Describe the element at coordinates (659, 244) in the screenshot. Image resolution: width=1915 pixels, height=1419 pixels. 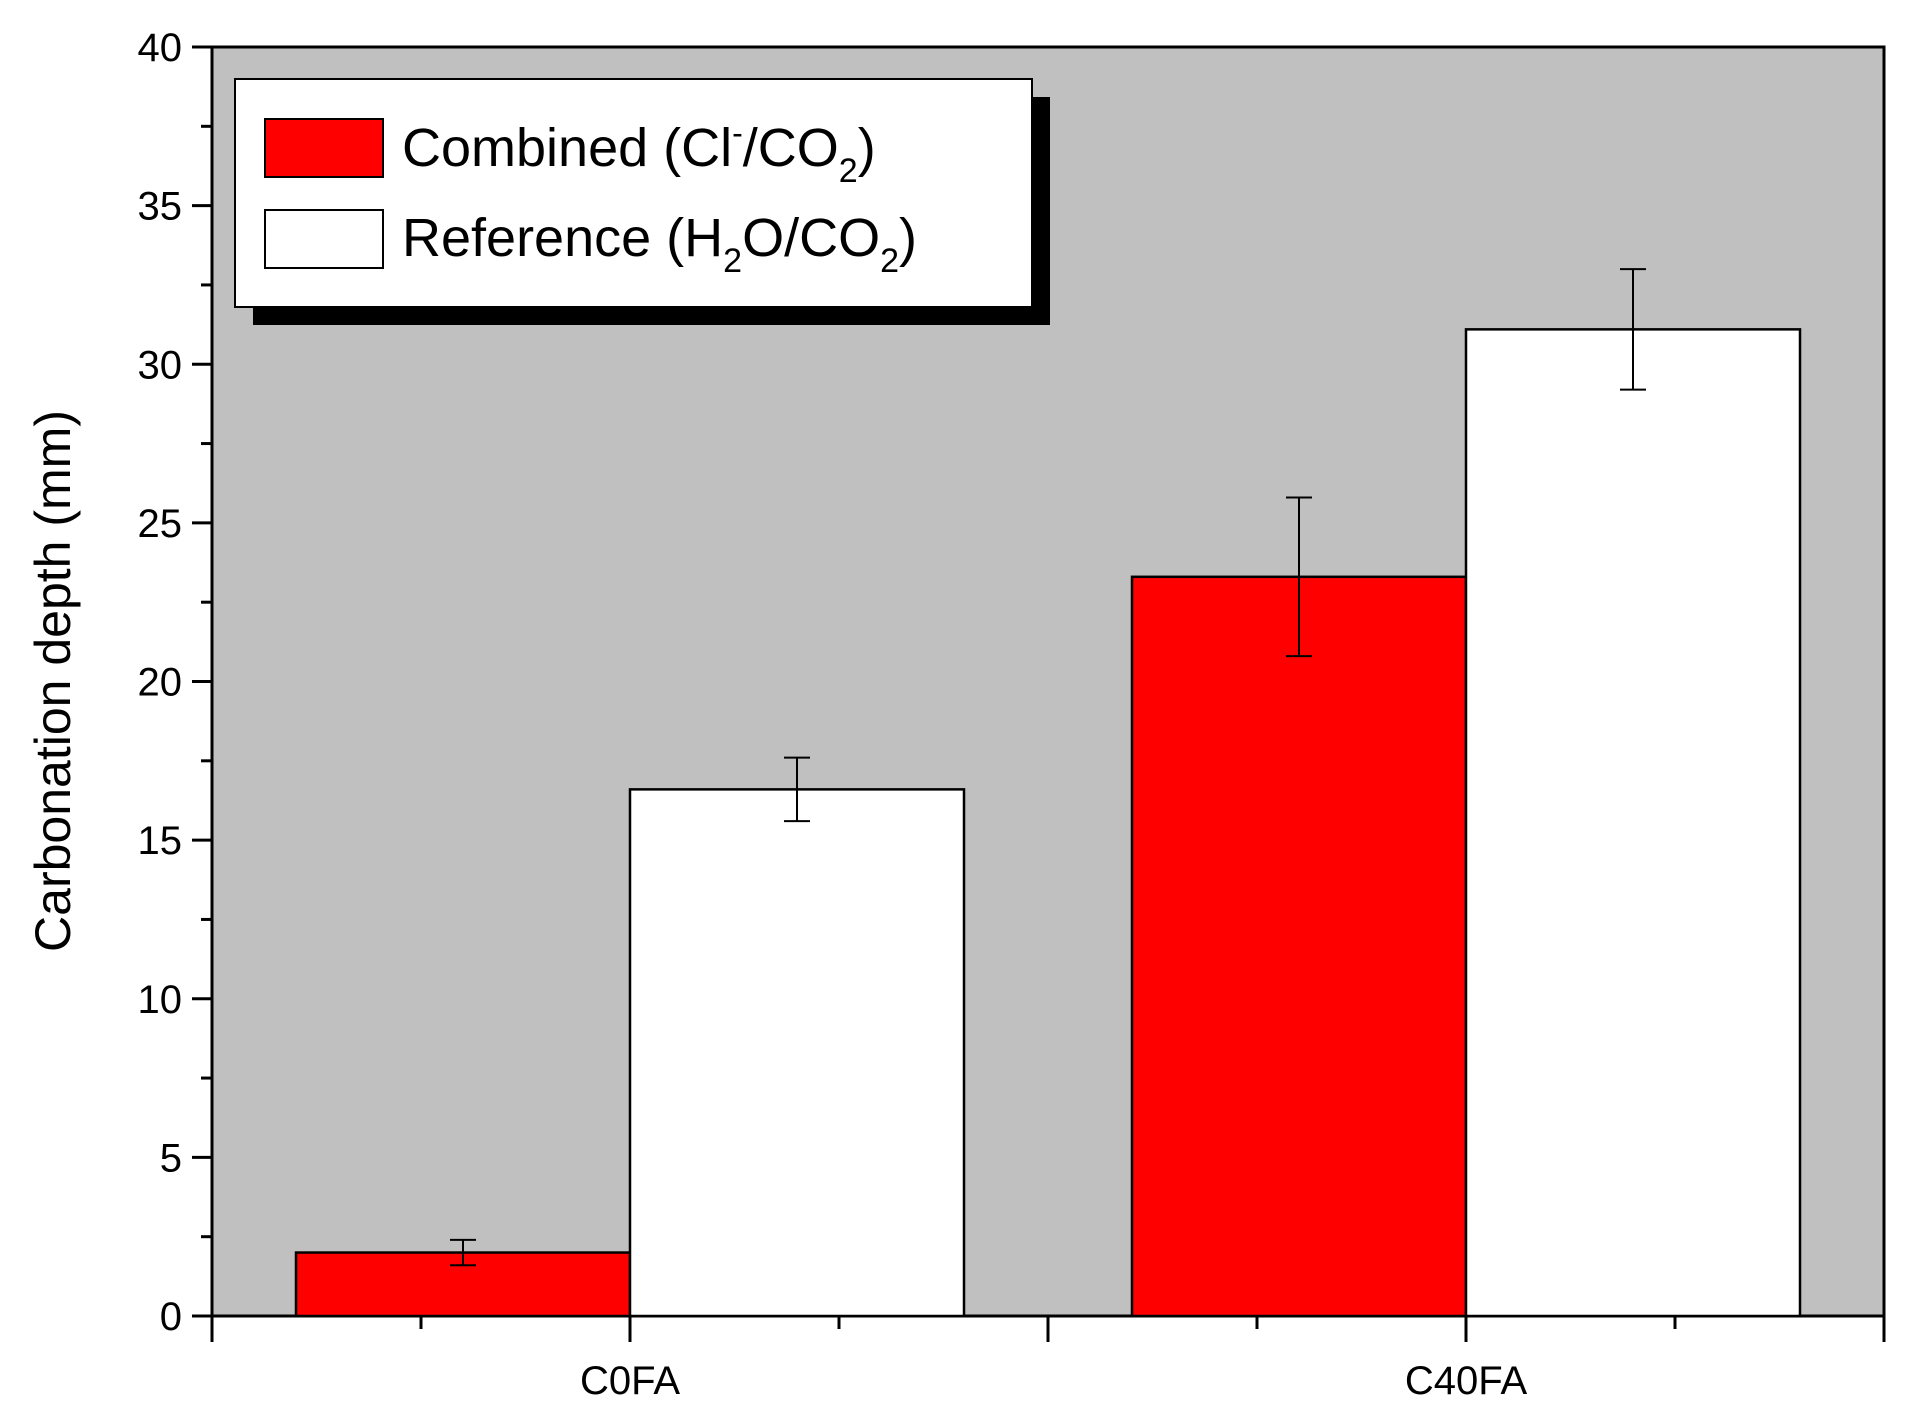
I see `legend-label-reference: Reference (H2O/CO2)` at that location.